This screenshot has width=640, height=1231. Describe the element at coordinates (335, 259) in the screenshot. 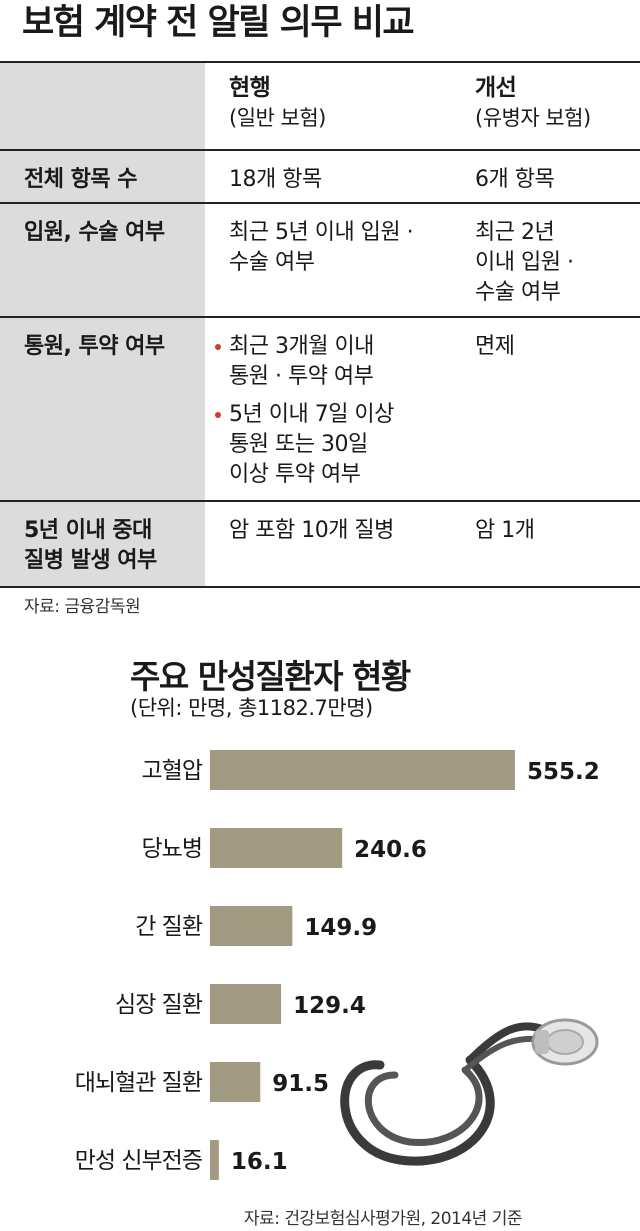

I see `cell-current: 최근 5년 이내 입원 · 수술 여부` at that location.